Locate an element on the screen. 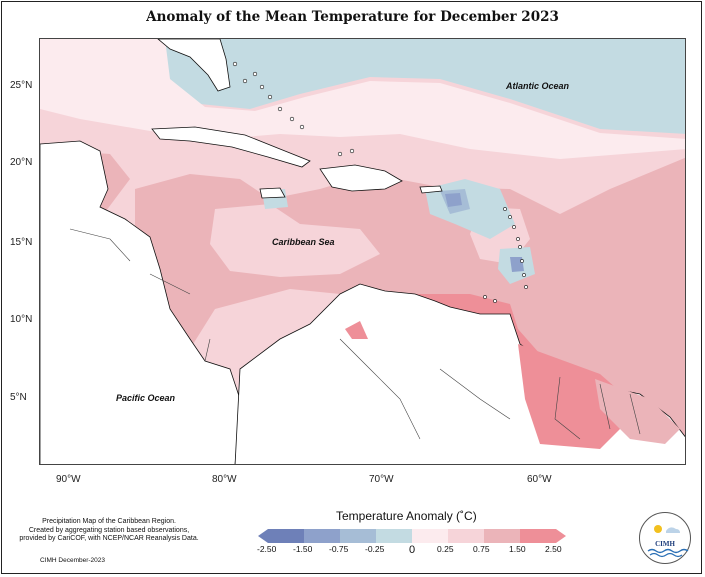  lesser-antilles-islands is located at coordinates (505, 255).